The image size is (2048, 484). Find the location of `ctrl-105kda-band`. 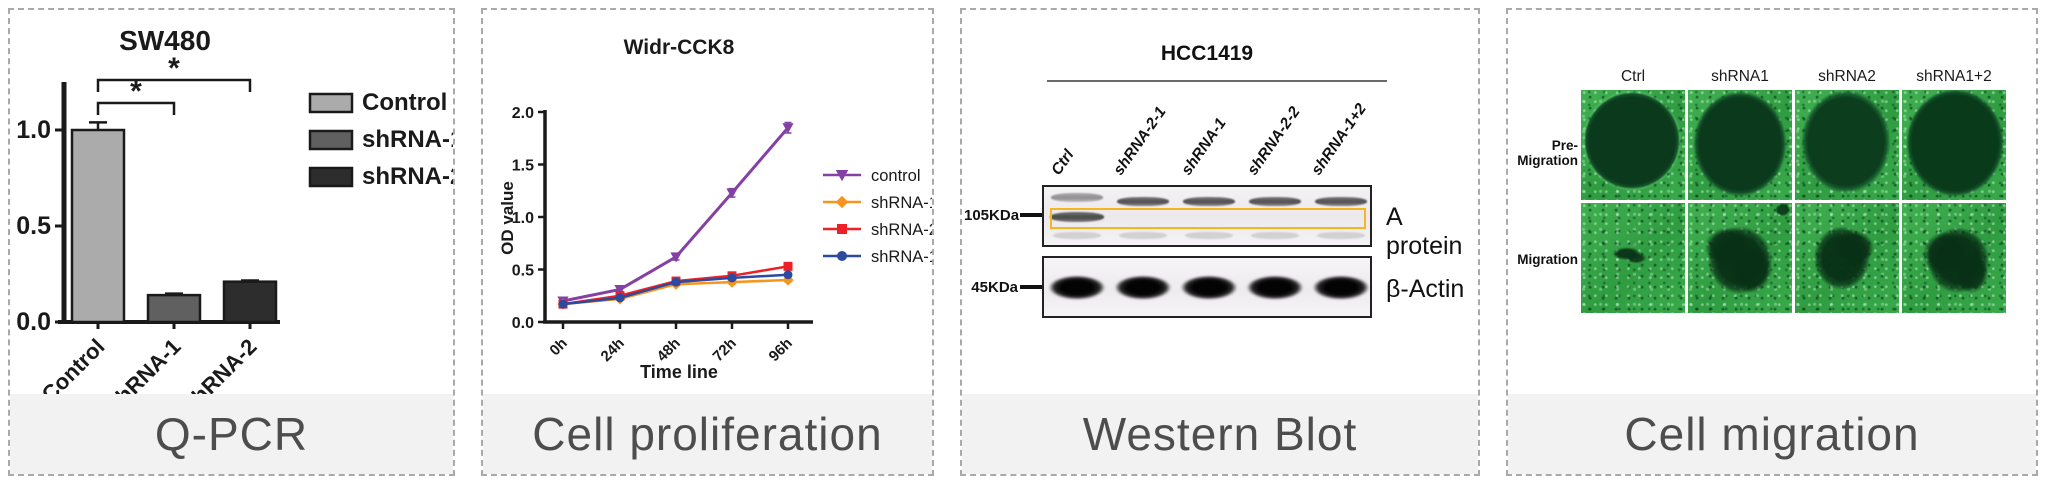

ctrl-105kda-band is located at coordinates (1077, 217).